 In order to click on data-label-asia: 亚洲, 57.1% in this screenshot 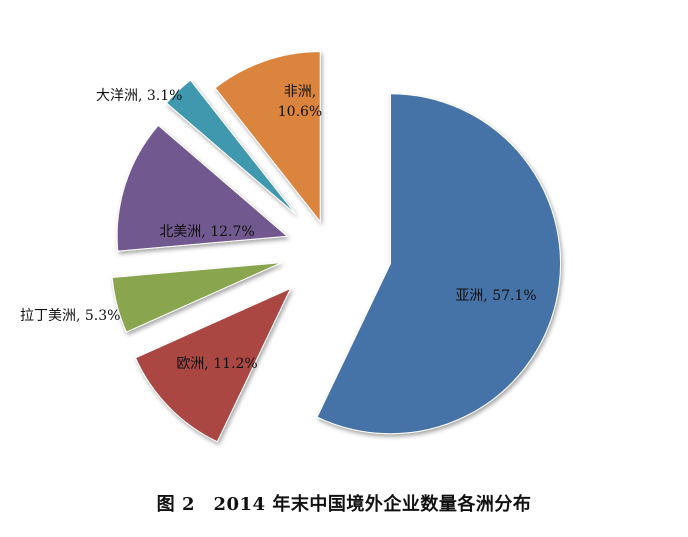, I will do `click(495, 296)`.